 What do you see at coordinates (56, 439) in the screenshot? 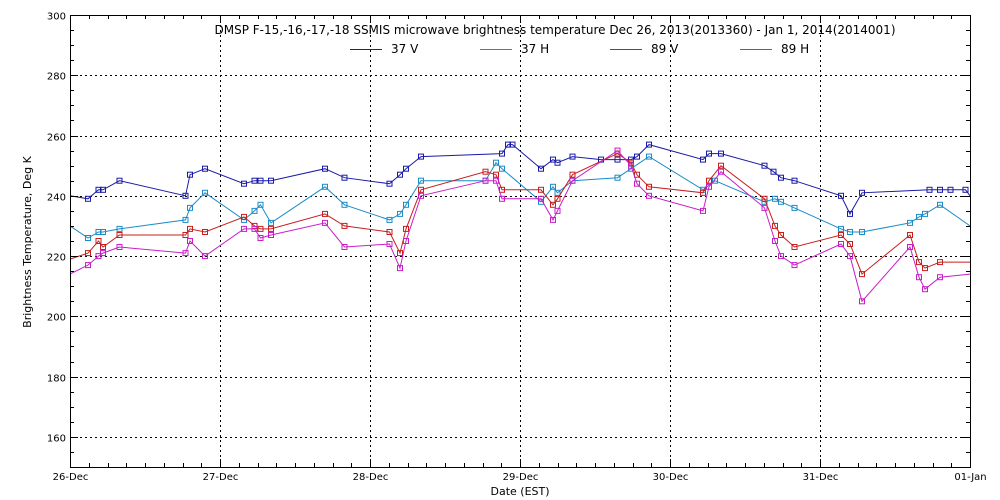
I see `y-tick-label: 160` at bounding box center [56, 439].